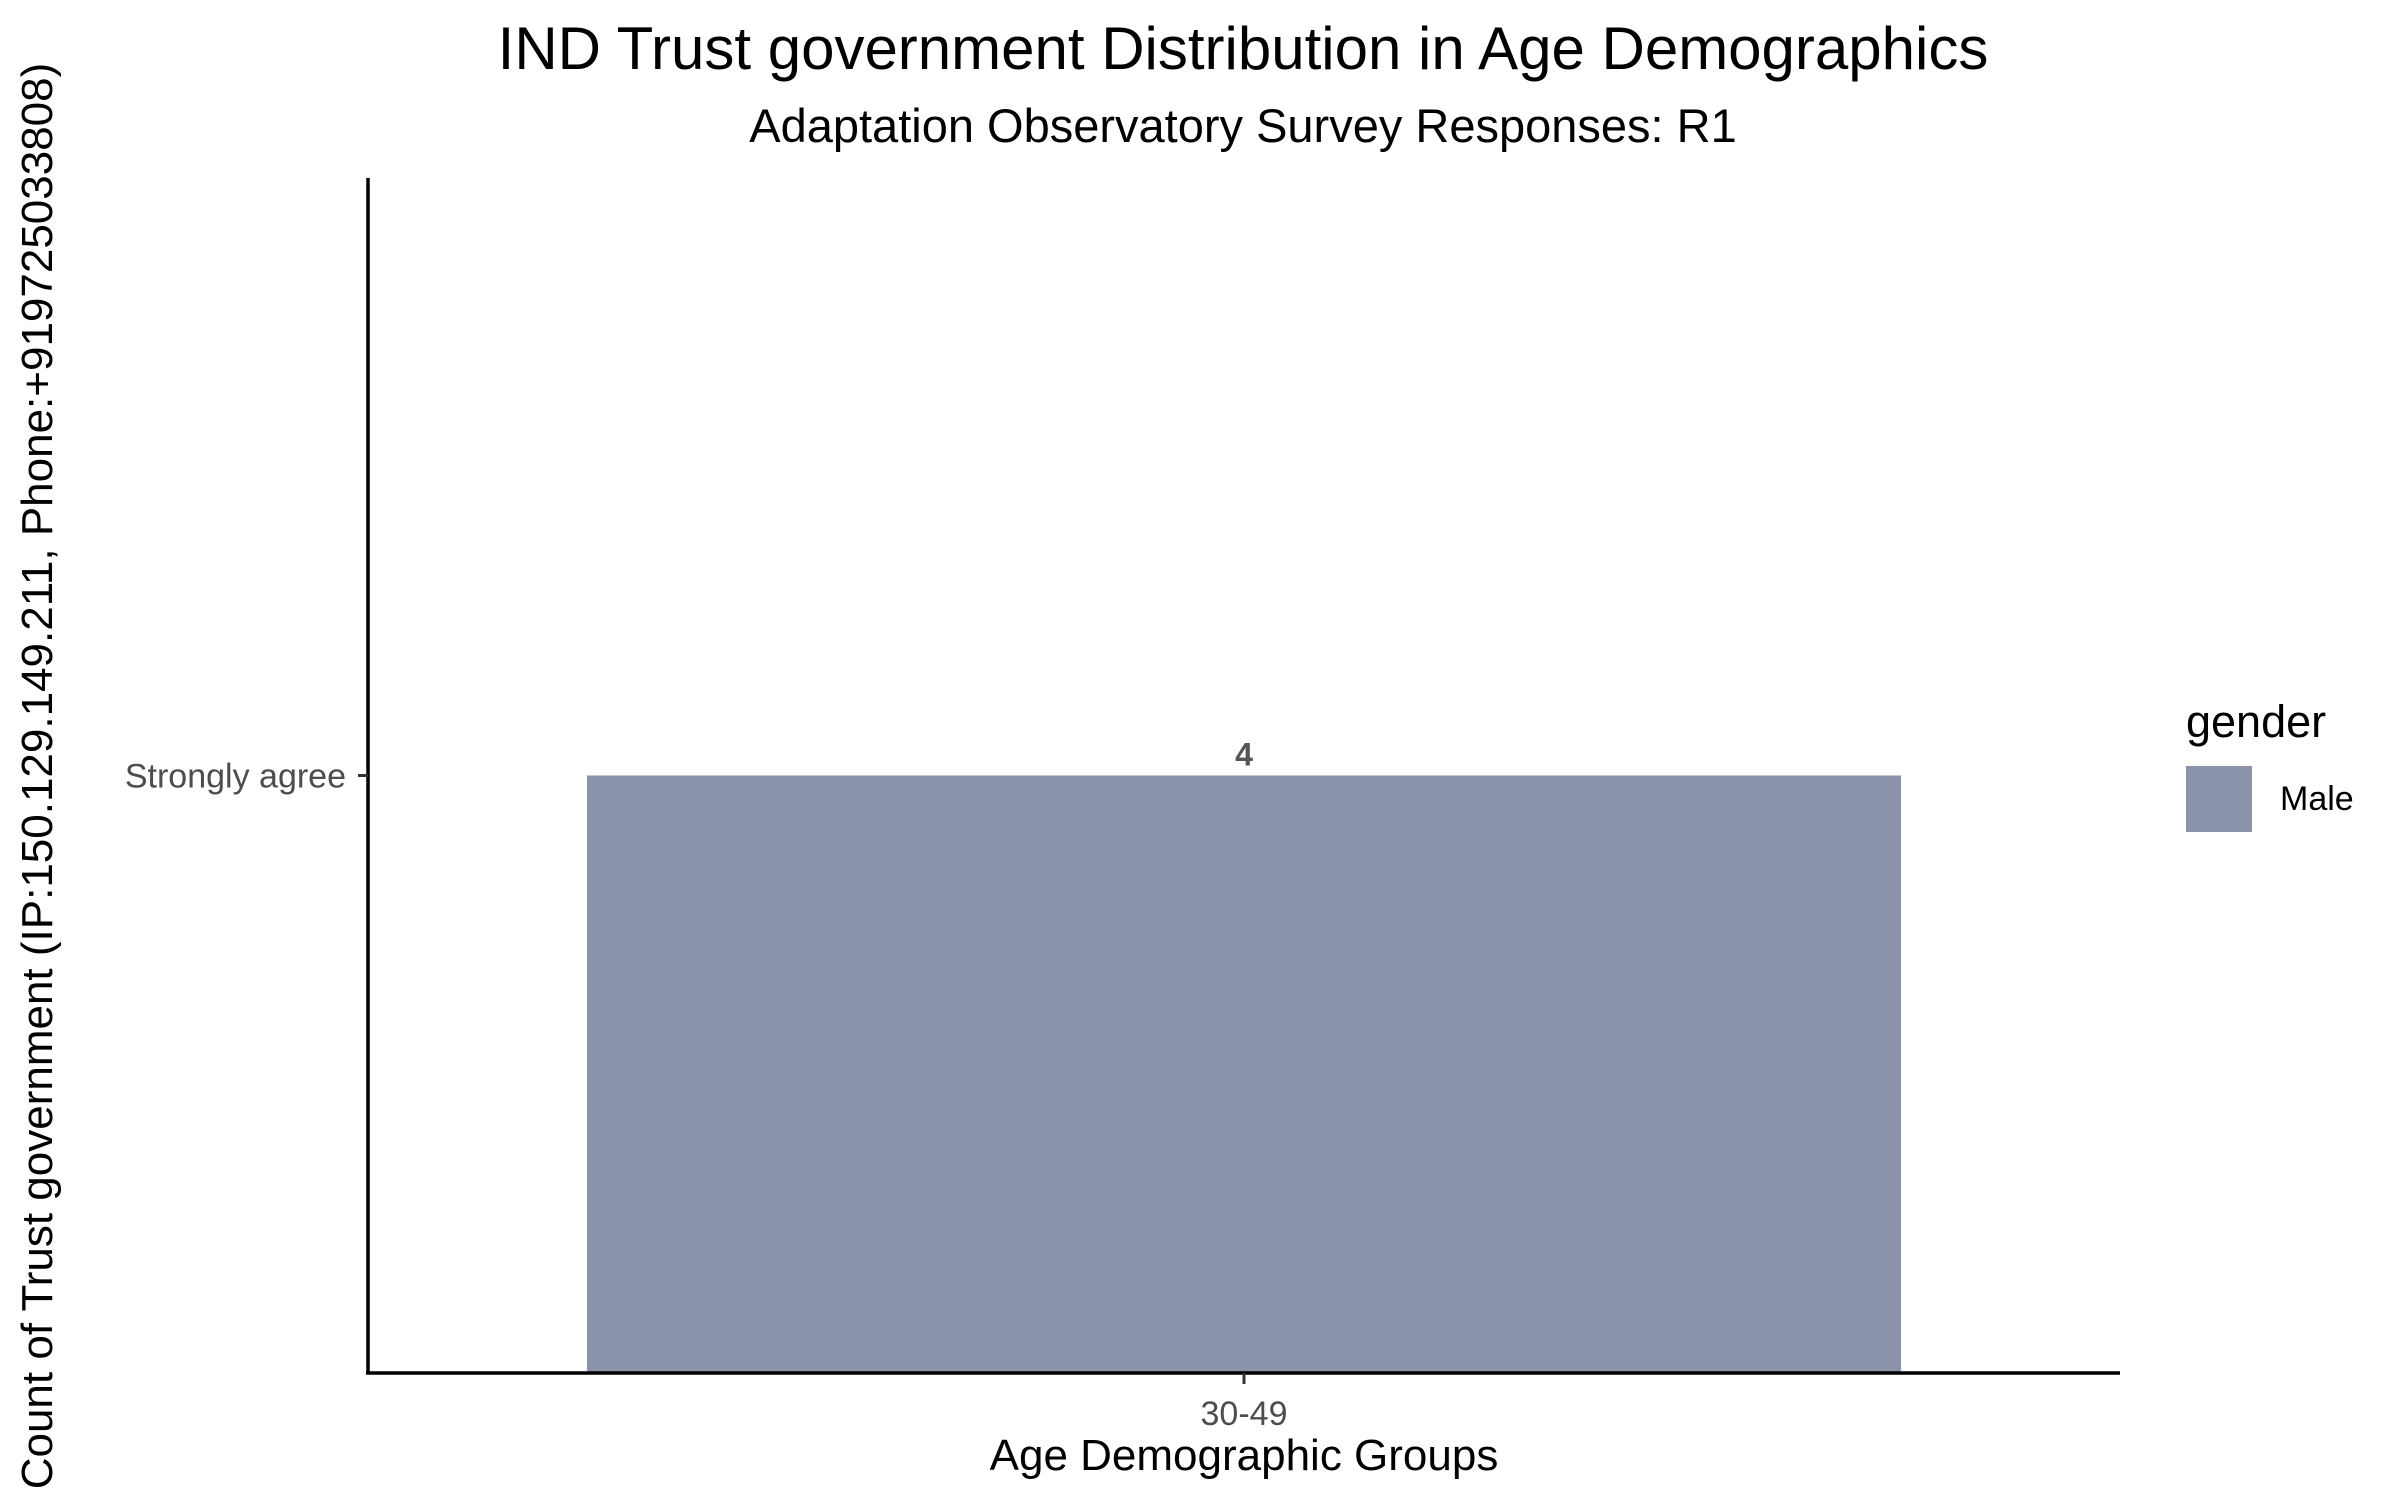 This screenshot has width=2400, height=1500. Describe the element at coordinates (1244, 755) in the screenshot. I see `bar-value-label: 4` at that location.